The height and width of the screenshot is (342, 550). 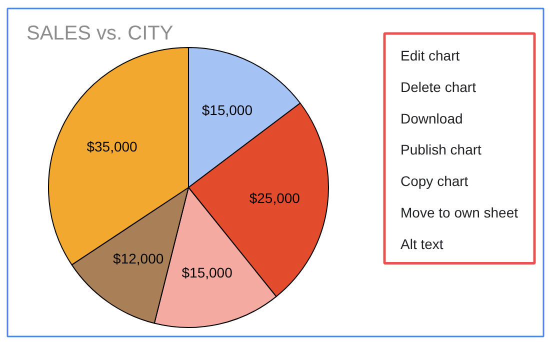 What do you see at coordinates (100, 33) in the screenshot?
I see `chart-title: SALES vs. CITY` at bounding box center [100, 33].